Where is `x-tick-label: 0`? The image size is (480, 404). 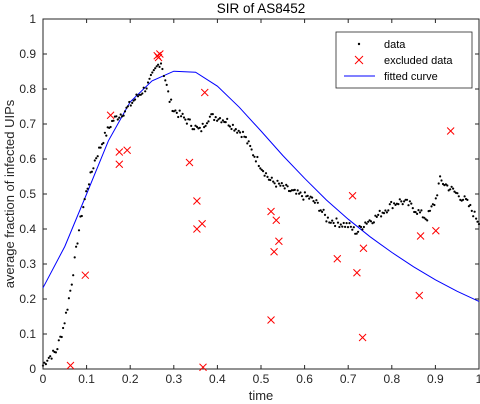
x-tick-label: 0 is located at coordinates (43, 379).